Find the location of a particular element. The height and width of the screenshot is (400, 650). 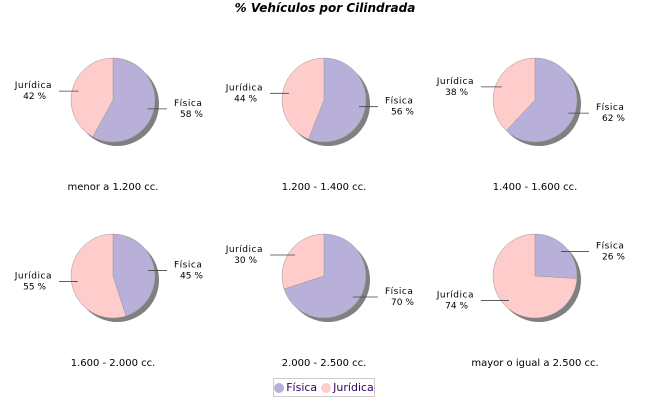

slice-label-value: 30 % is located at coordinates (245, 261).